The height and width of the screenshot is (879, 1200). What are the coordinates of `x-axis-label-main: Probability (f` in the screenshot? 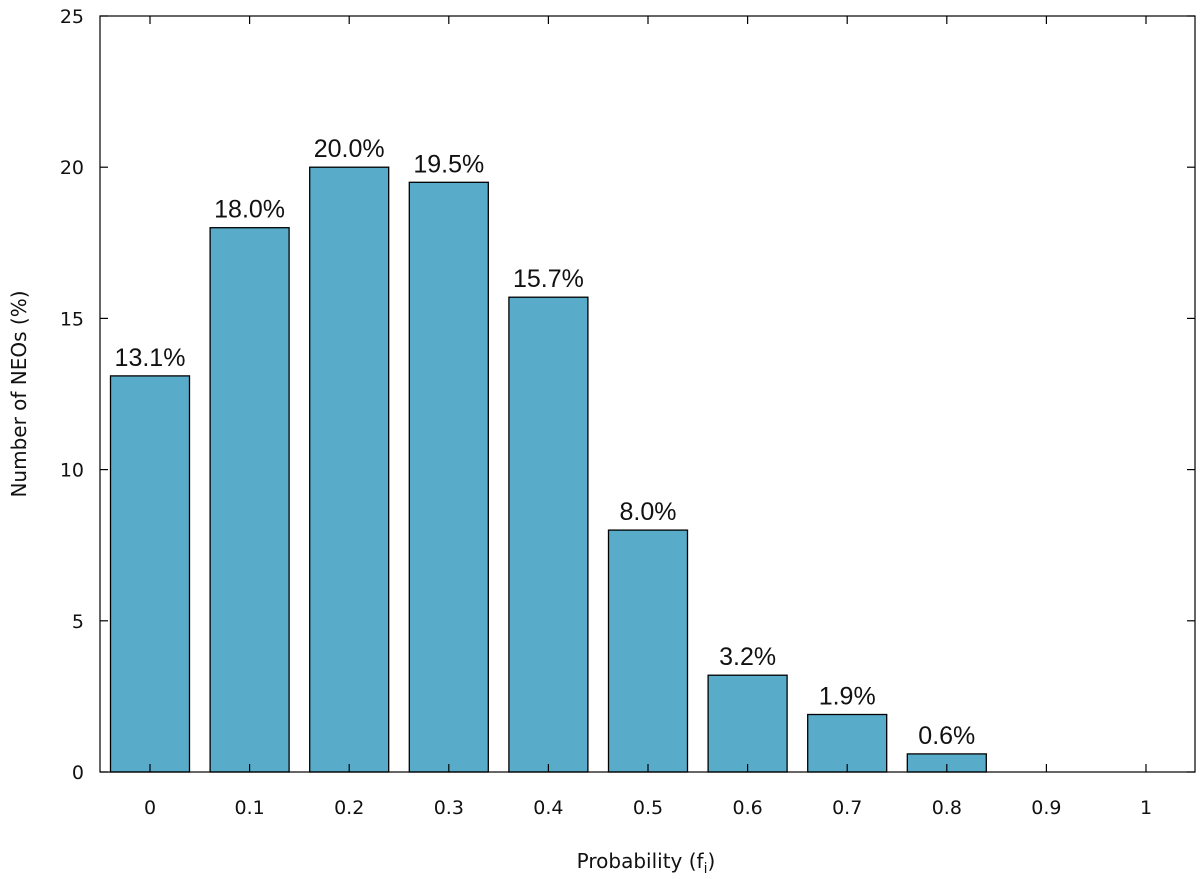 It's located at (641, 861).